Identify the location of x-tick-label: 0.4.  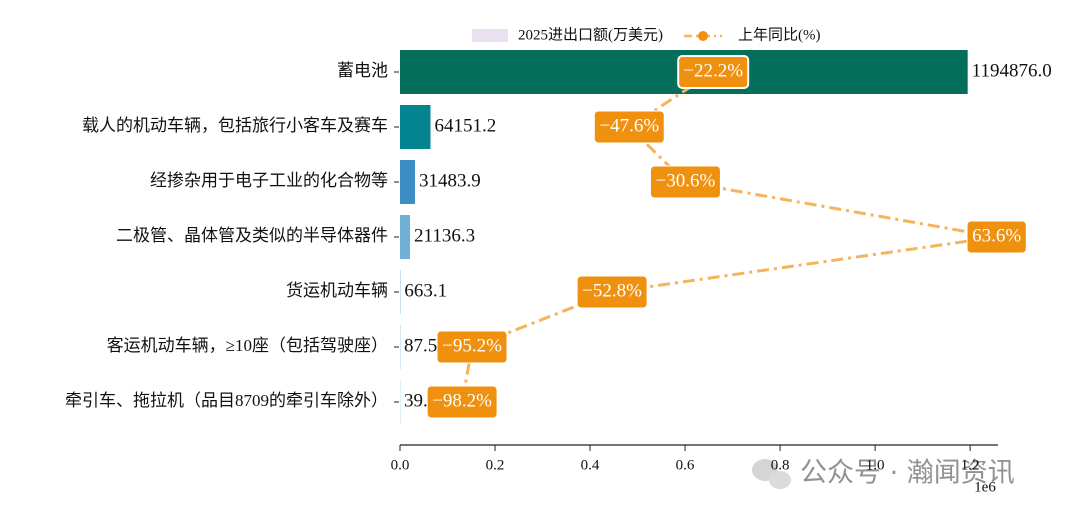
(590, 465).